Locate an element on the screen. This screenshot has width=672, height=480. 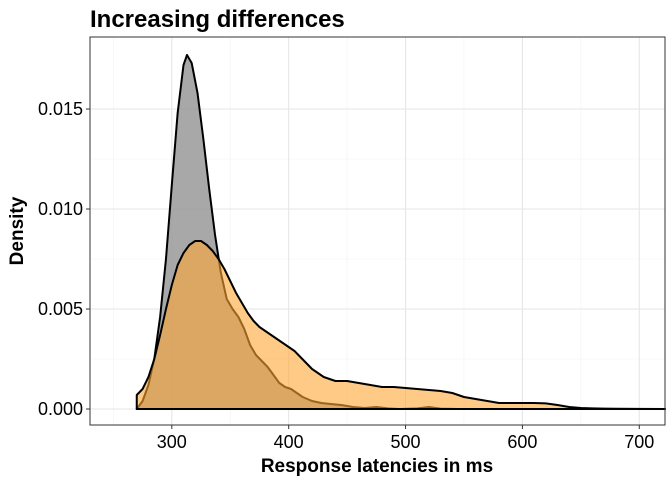
y-tick-label: 0.010 is located at coordinates (60, 209).